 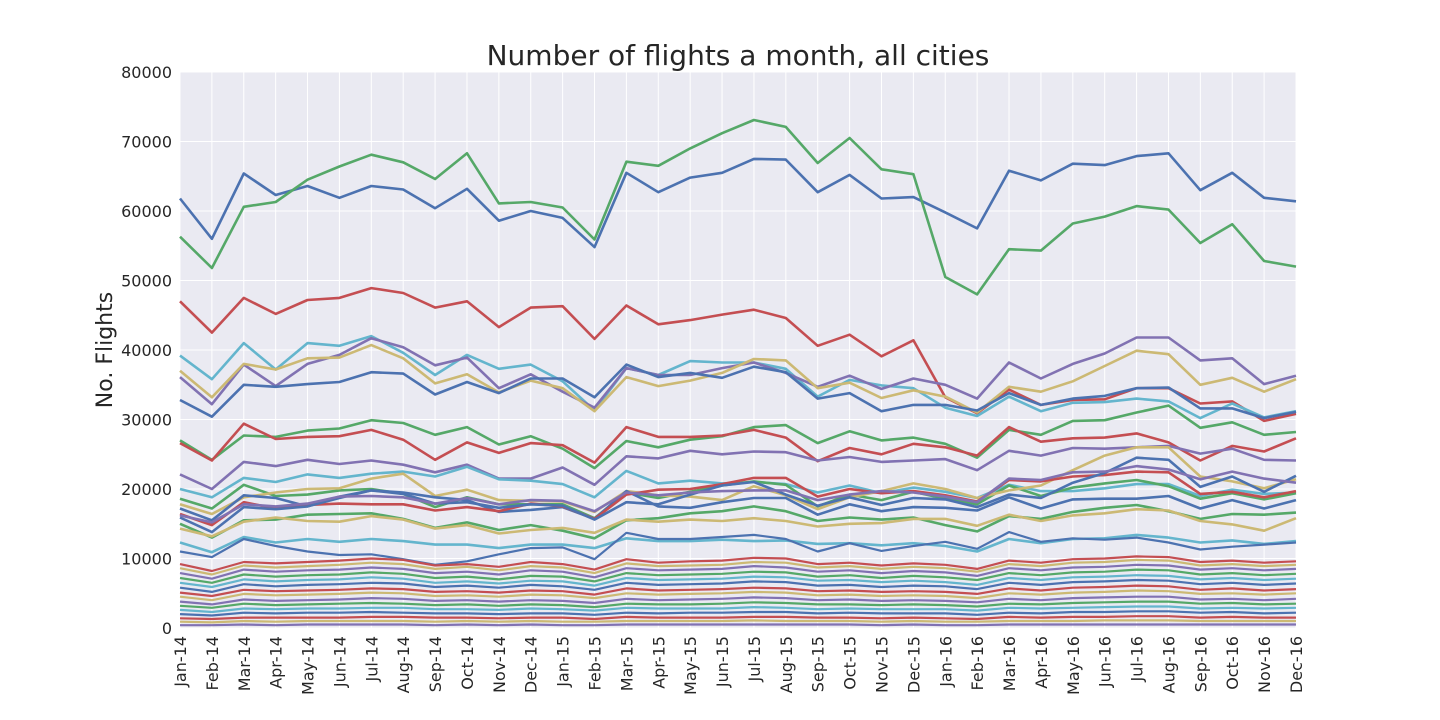 I want to click on y-tick-label-3: 30000, so click(x=146, y=420).